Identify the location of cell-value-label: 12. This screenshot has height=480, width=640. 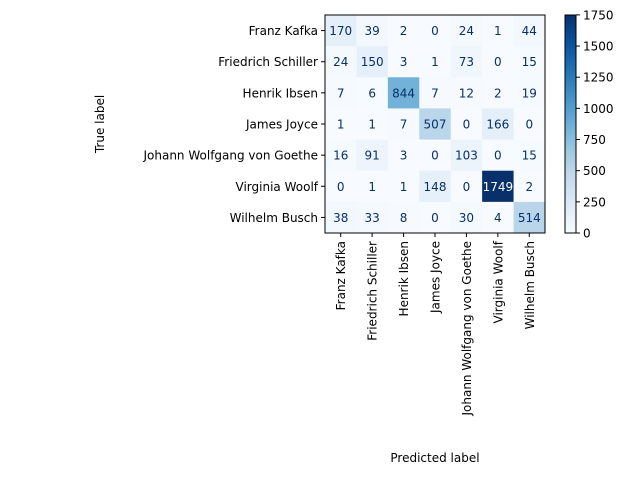
(466, 93).